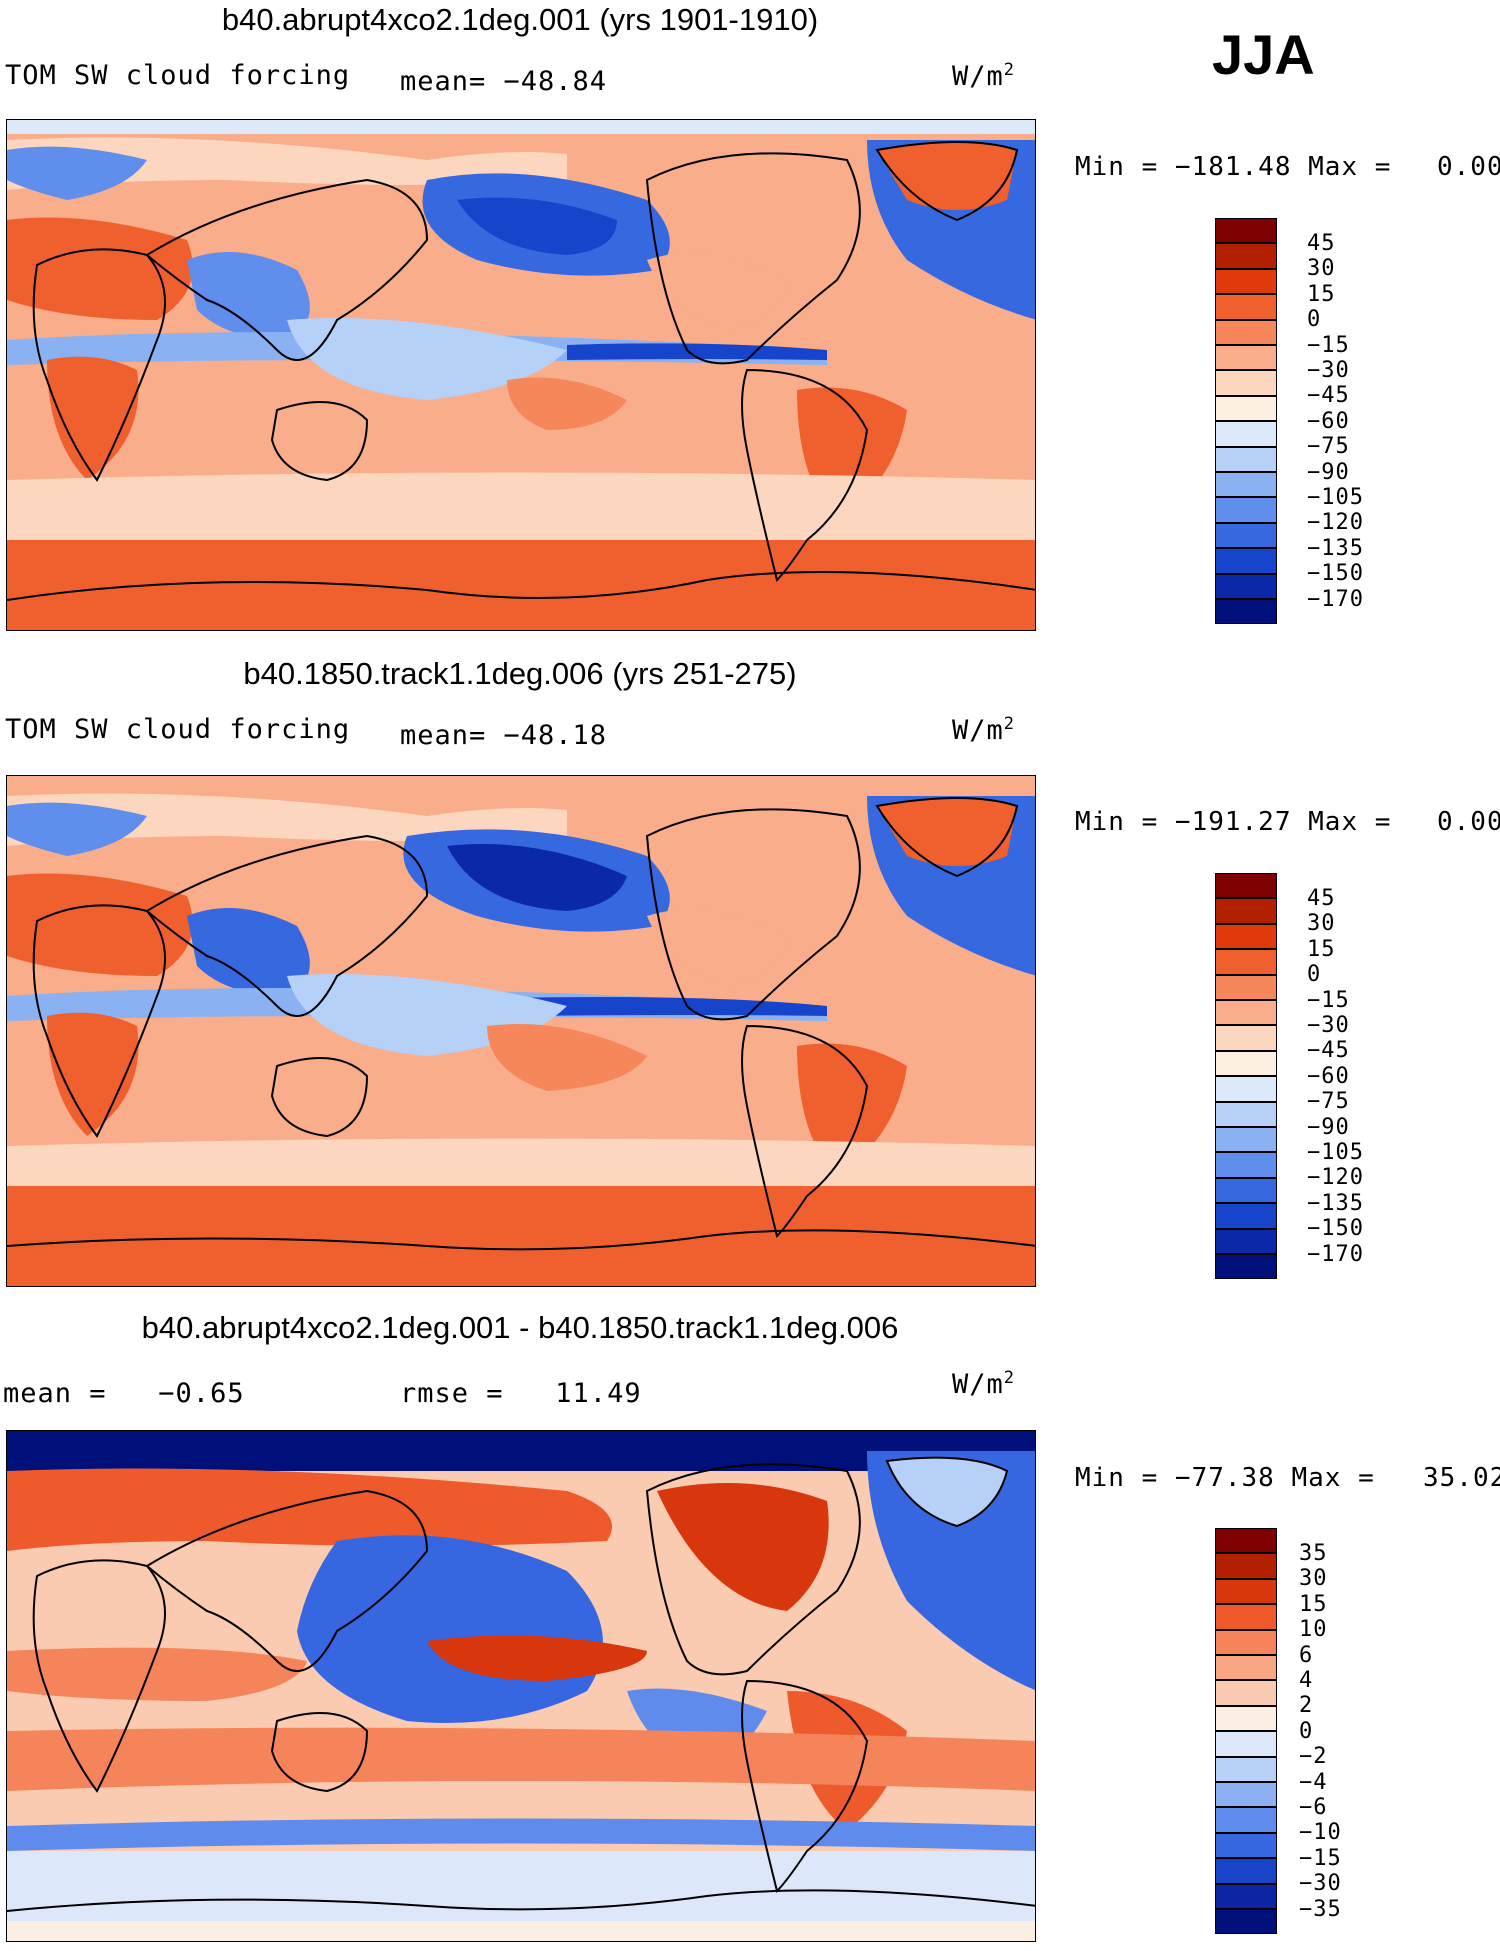 The width and height of the screenshot is (1500, 1951). Describe the element at coordinates (1009, 724) in the screenshot. I see `panel2-units-sup: 2` at that location.